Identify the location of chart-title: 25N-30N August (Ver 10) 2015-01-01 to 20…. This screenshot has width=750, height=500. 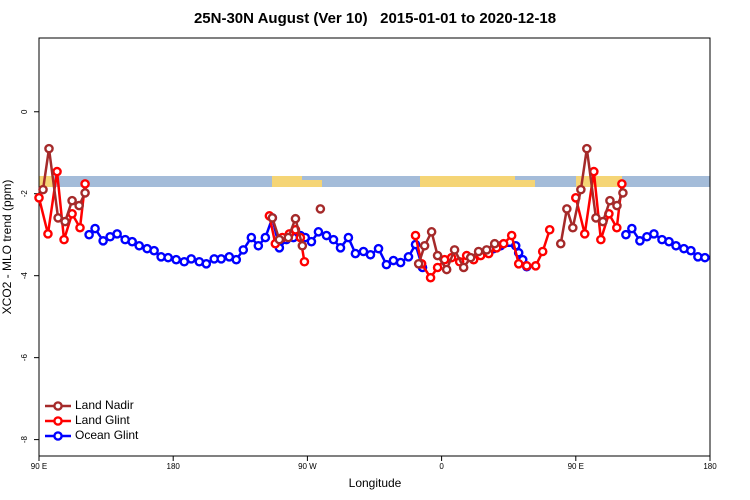
(375, 18).